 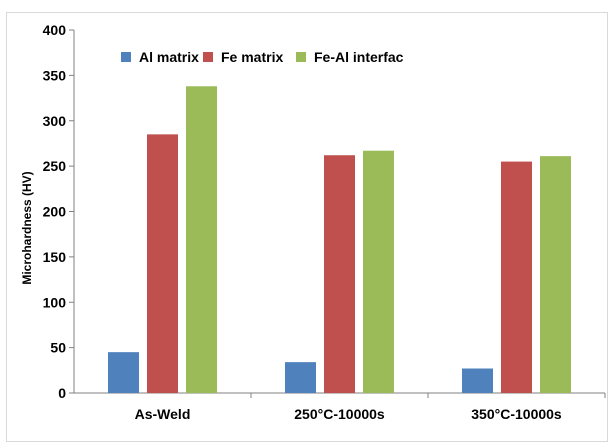 What do you see at coordinates (55, 212) in the screenshot?
I see `y-tick-label: 200` at bounding box center [55, 212].